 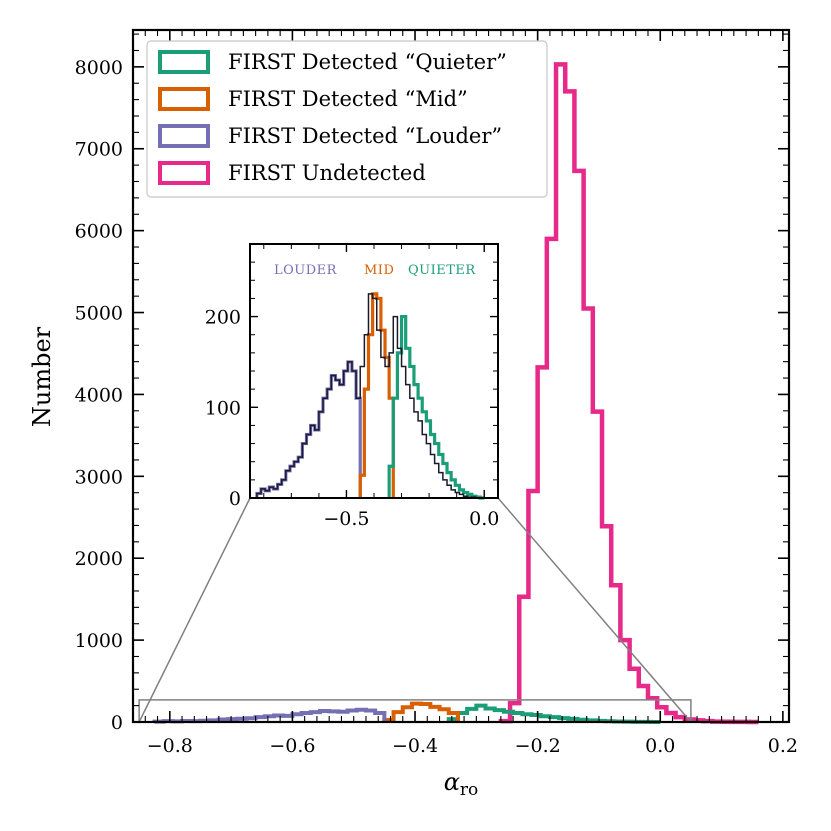 What do you see at coordinates (436, 407) in the screenshot?
I see `inset-series-quieter` at bounding box center [436, 407].